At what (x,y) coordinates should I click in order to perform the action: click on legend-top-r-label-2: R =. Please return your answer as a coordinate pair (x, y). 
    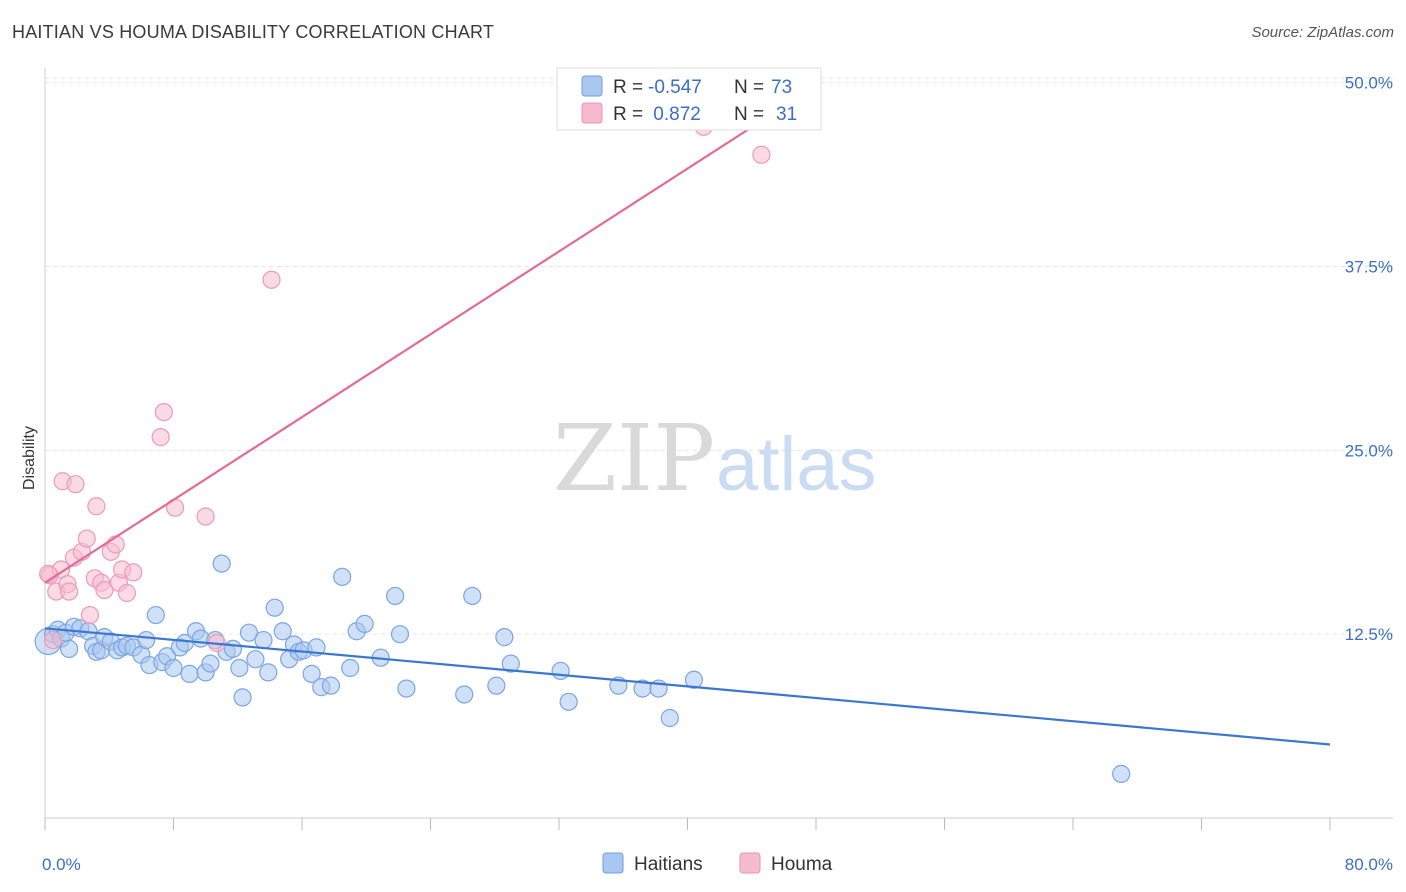
    Looking at the image, I should click on (628, 114).